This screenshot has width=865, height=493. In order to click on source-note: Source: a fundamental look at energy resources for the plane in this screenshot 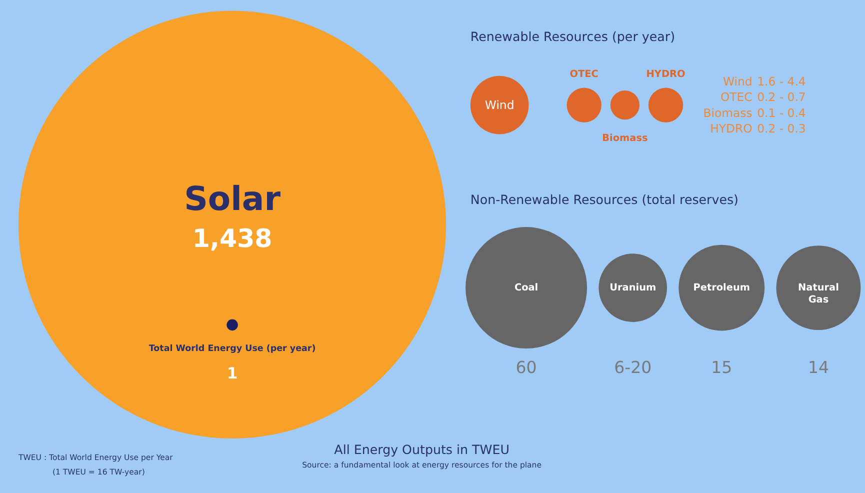, I will do `click(422, 465)`.